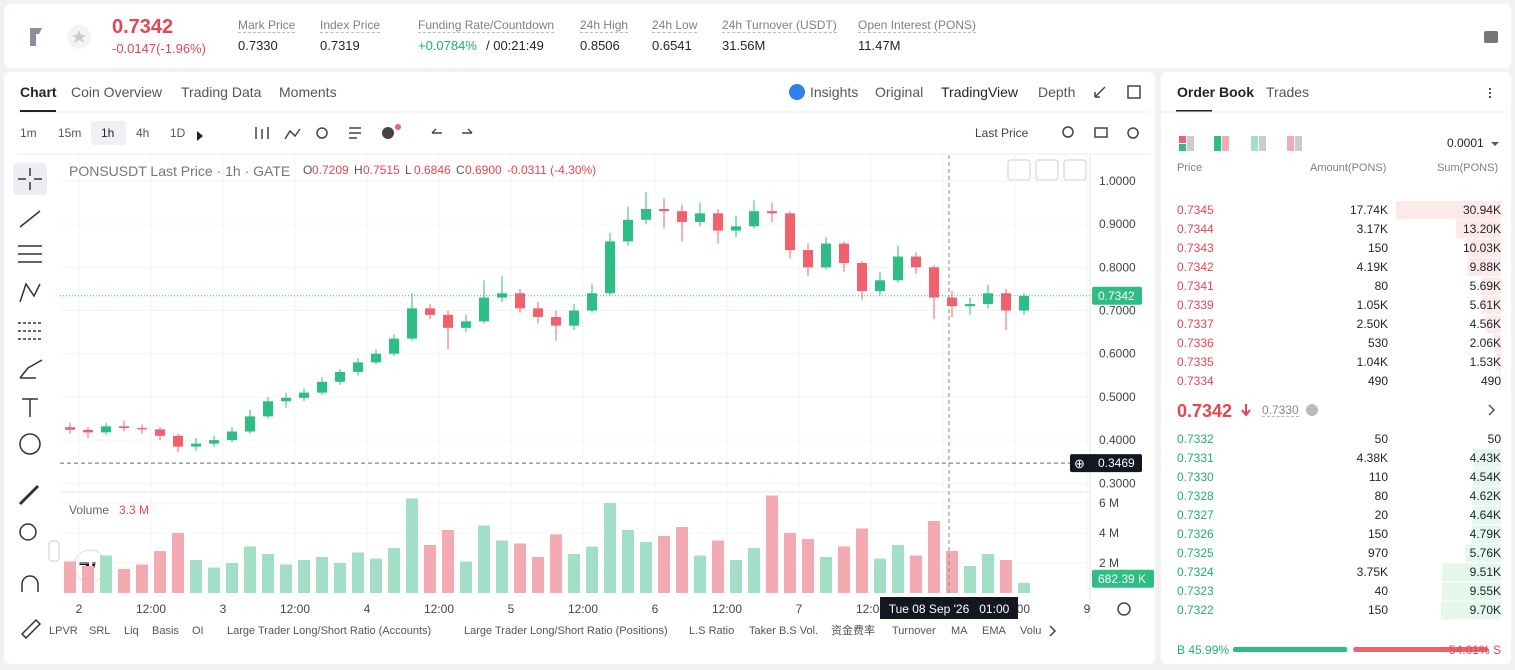 The height and width of the screenshot is (670, 1515). Describe the element at coordinates (1124, 609) in the screenshot. I see `axis-settings` at that location.